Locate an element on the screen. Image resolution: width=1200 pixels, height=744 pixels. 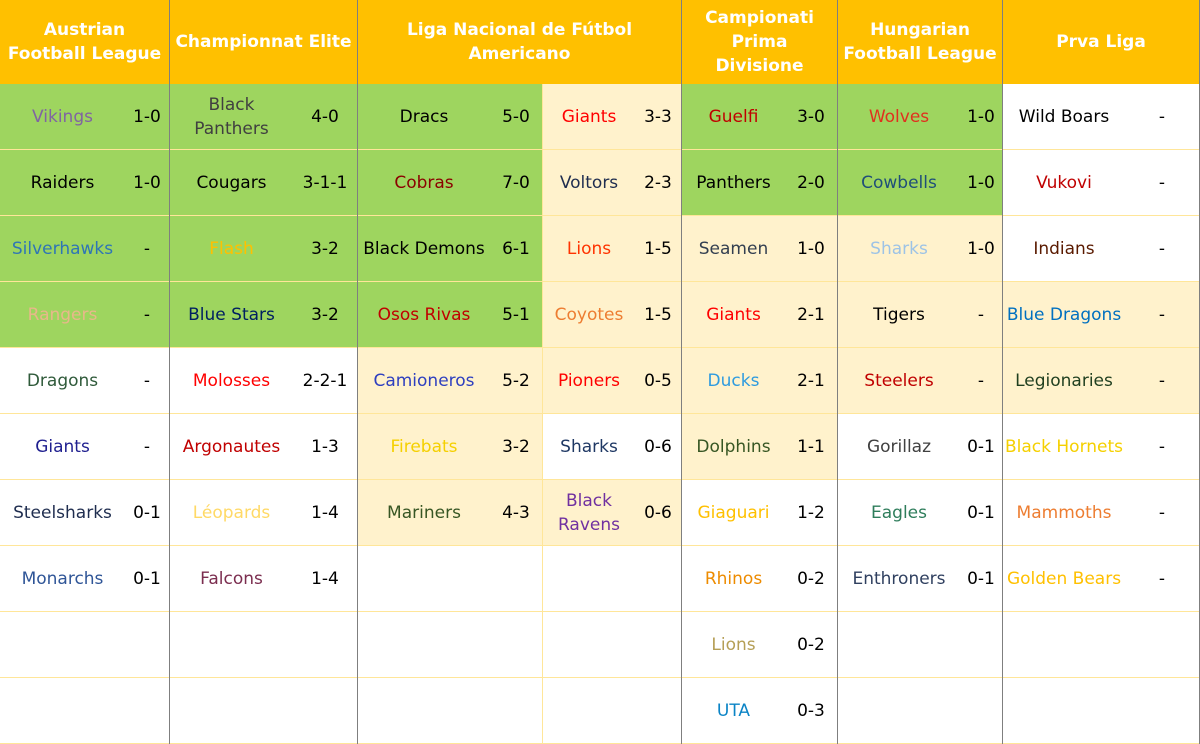
team-record: 0-6 is located at coordinates (658, 447).